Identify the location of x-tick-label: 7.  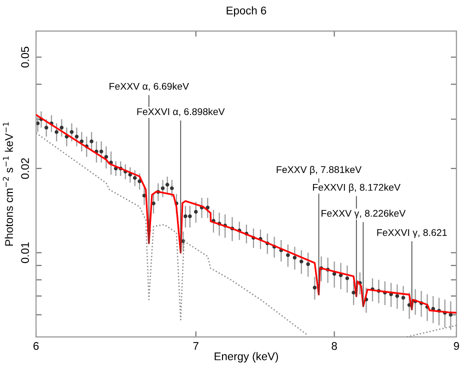
(195, 346).